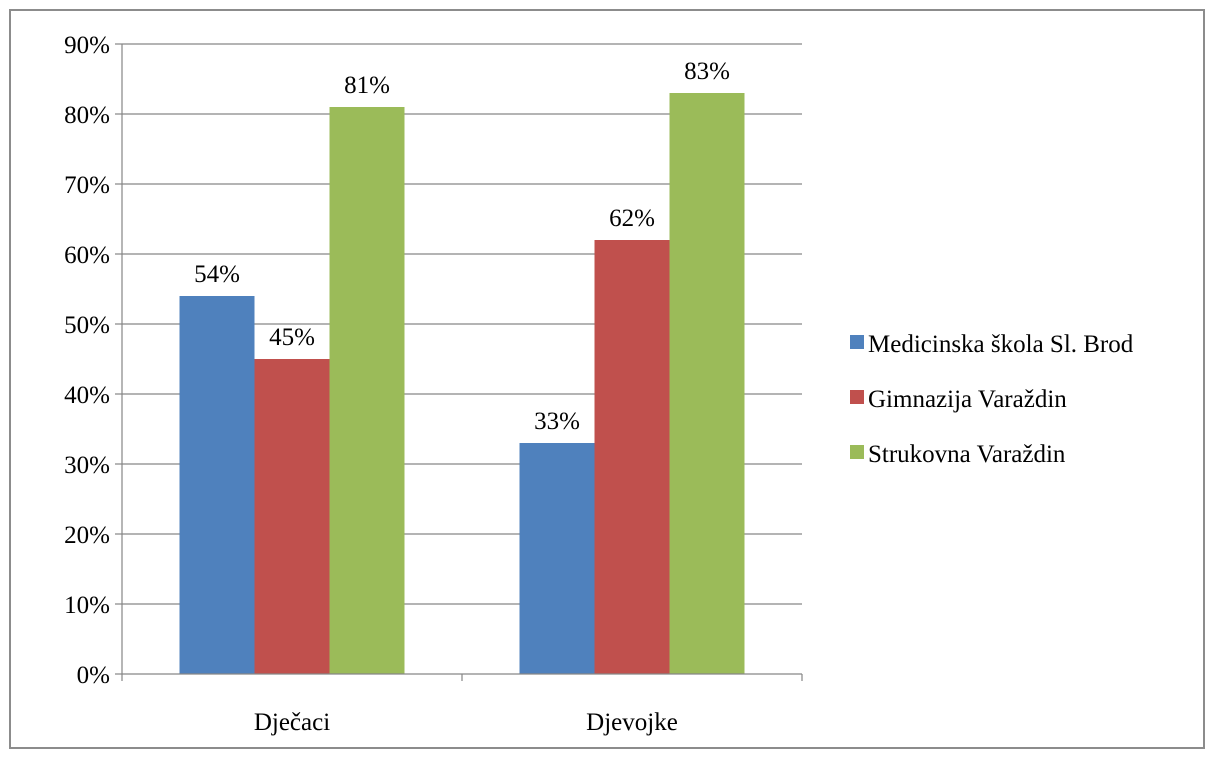 Image resolution: width=1213 pixels, height=758 pixels. I want to click on y-tick-label: 30%, so click(87, 465).